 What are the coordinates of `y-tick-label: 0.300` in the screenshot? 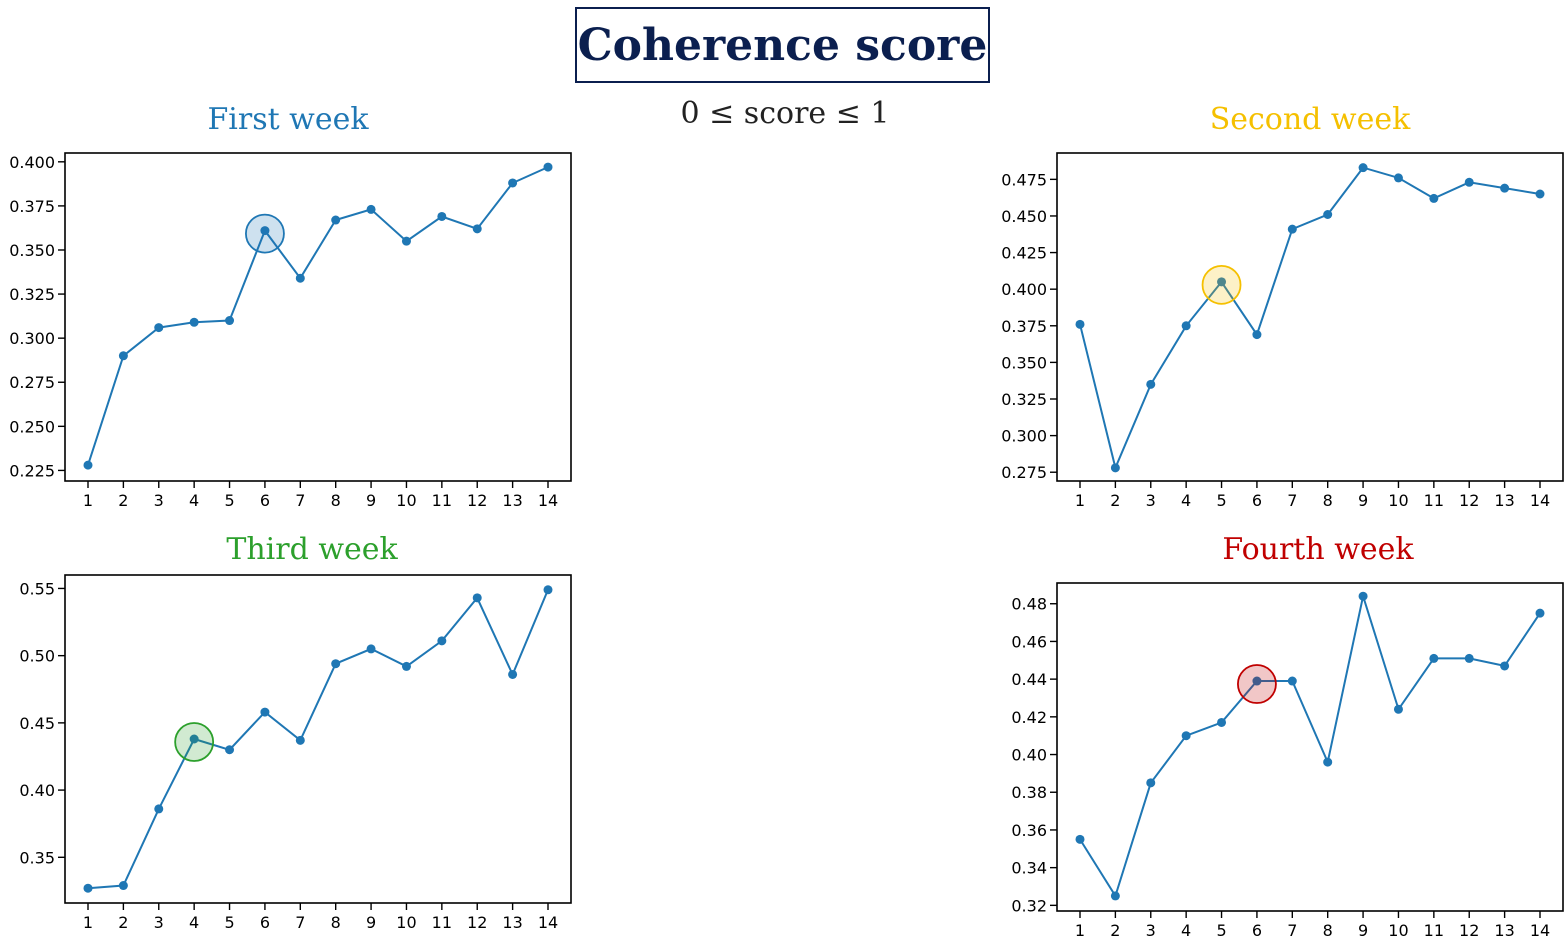 It's located at (32, 338).